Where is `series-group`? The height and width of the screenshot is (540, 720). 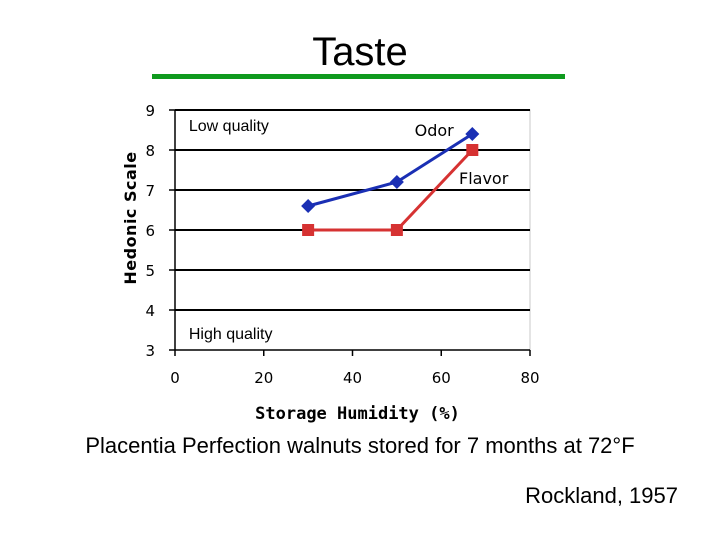 series-group is located at coordinates (390, 181).